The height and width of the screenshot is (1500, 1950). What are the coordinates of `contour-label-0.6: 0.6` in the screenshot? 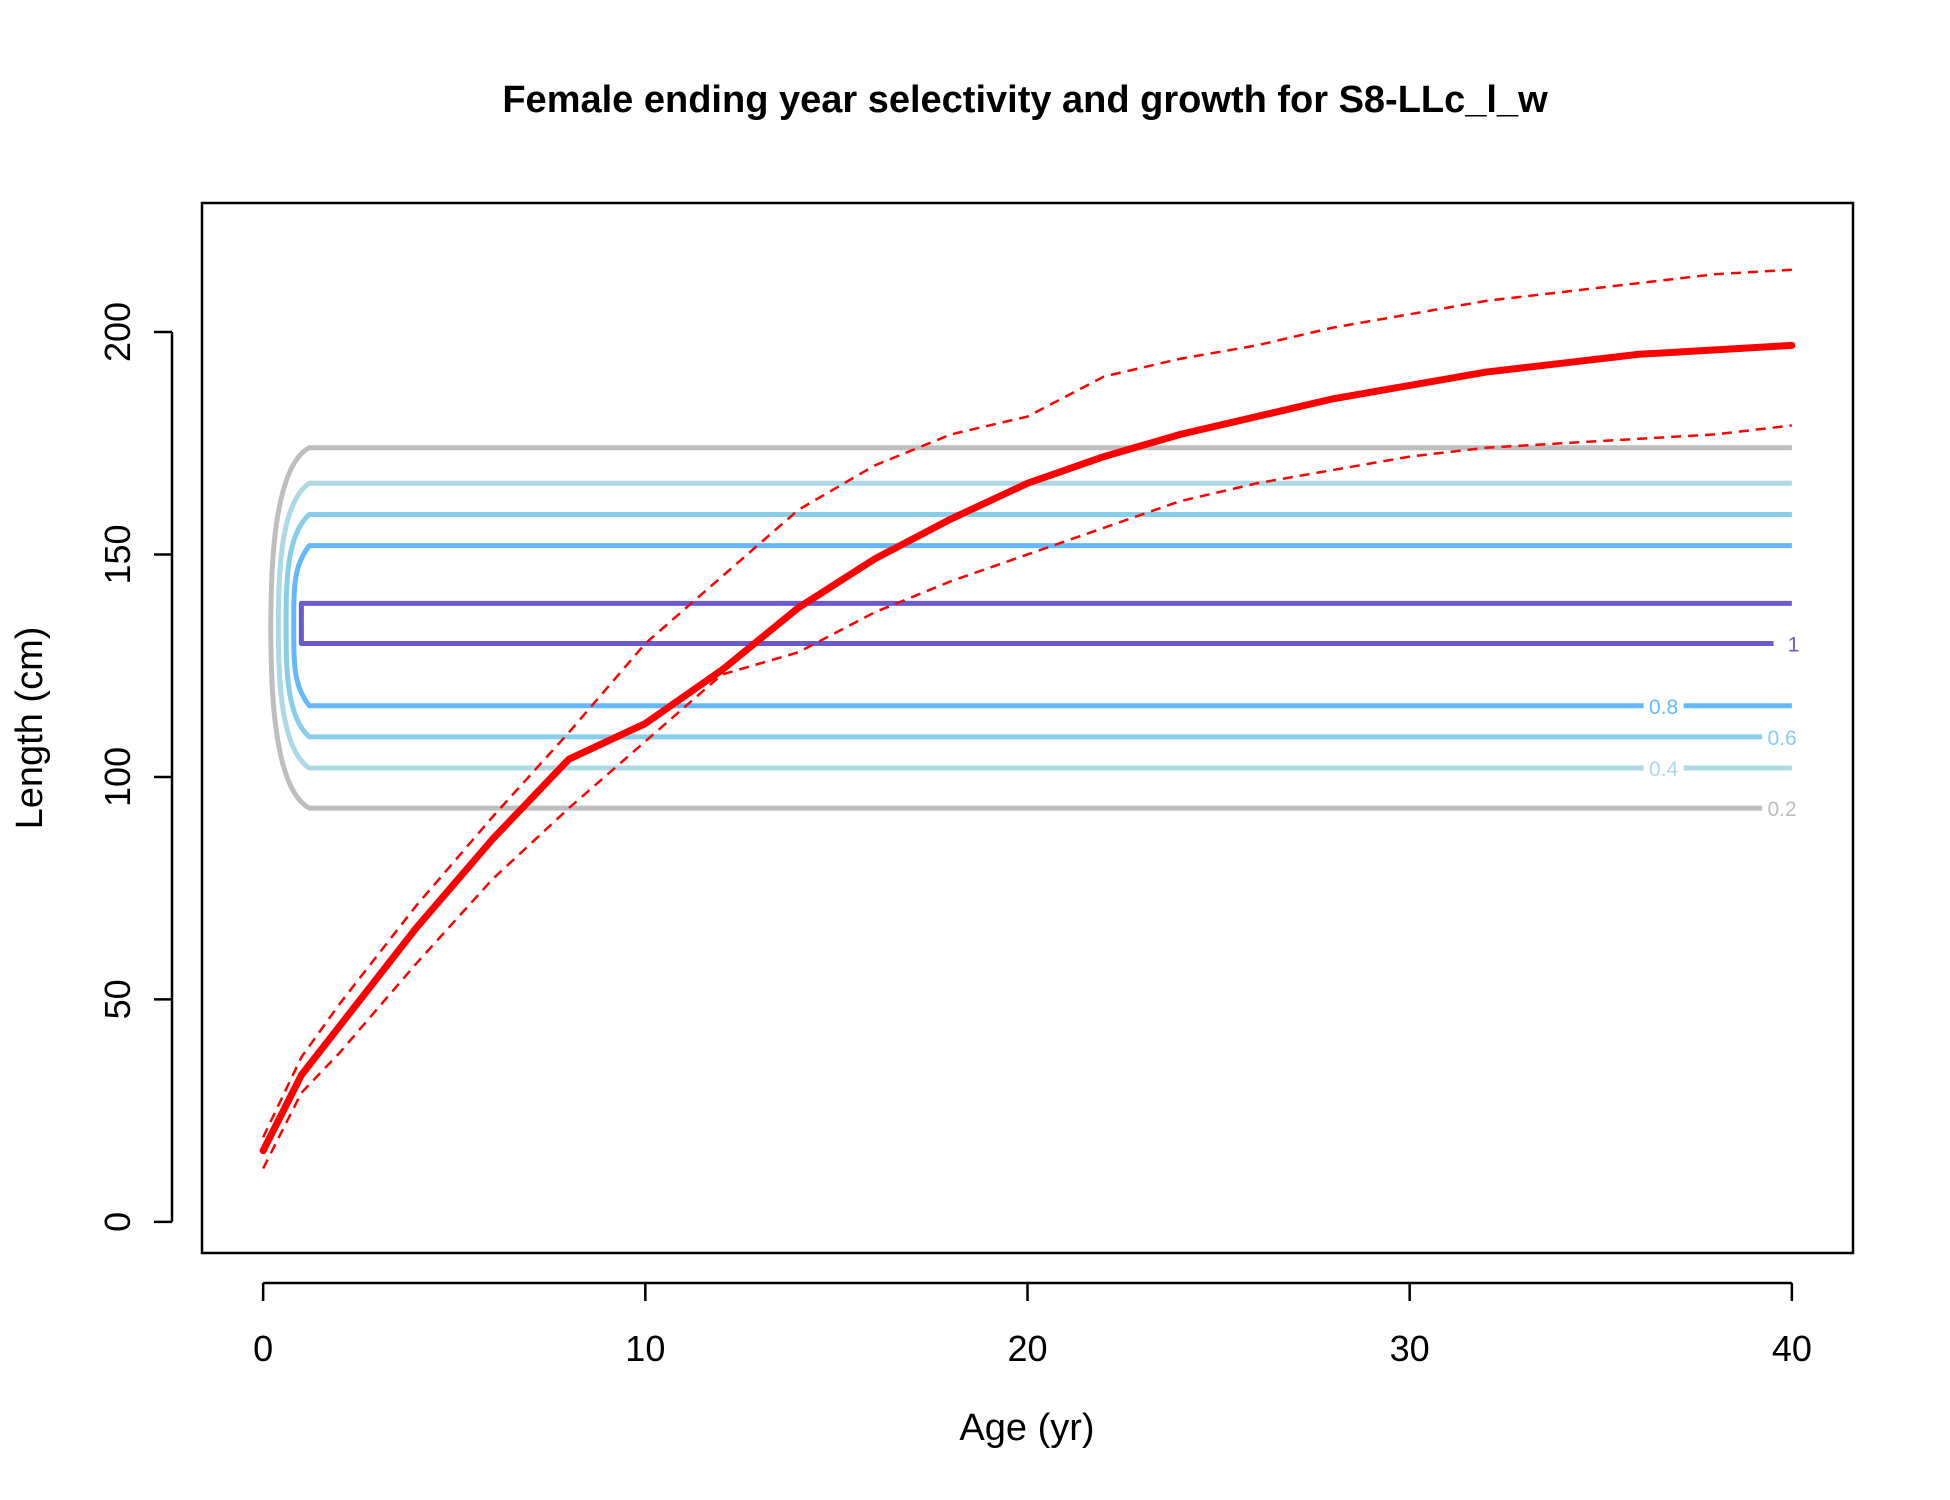 It's located at (1781, 738).